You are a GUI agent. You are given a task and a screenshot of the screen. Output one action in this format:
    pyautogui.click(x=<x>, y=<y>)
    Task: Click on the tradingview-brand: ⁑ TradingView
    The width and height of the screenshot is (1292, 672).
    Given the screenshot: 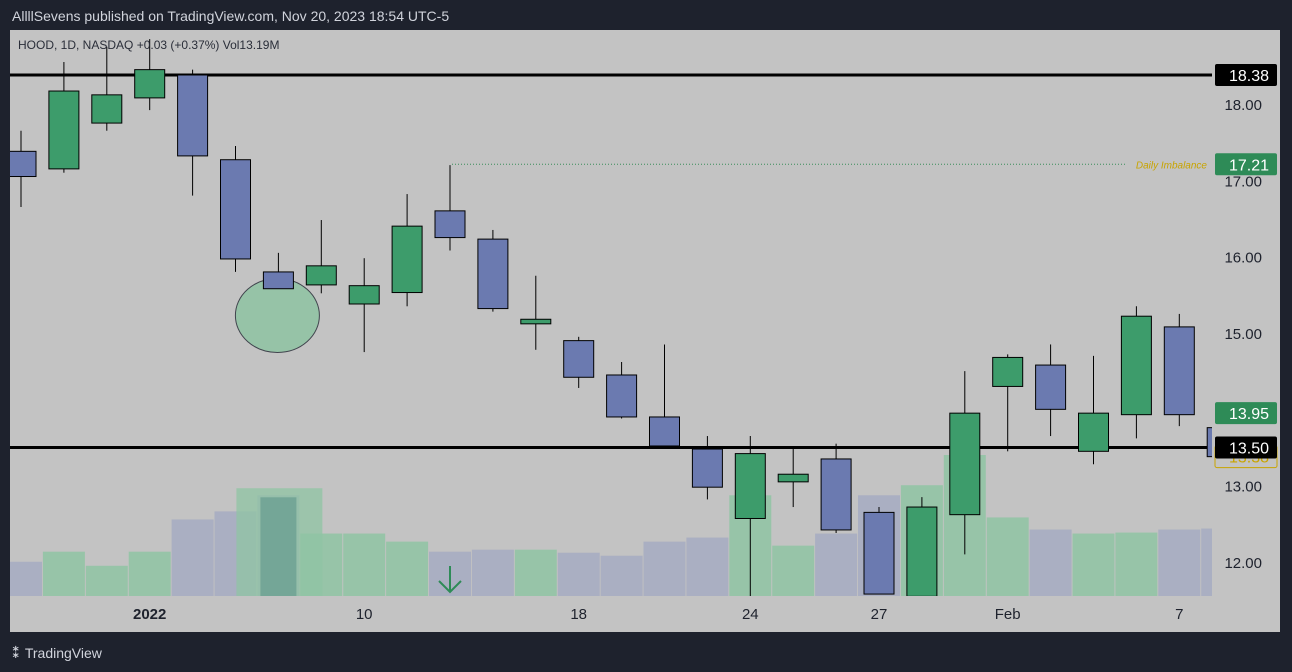 What is the action you would take?
    pyautogui.click(x=57, y=653)
    